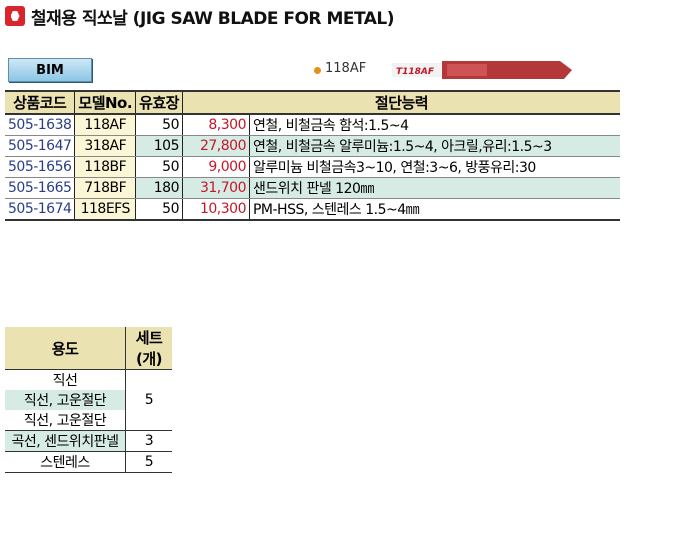 Image resolution: width=700 pixels, height=550 pixels. Describe the element at coordinates (40, 102) in the screenshot. I see `header-code: 상품코드` at that location.